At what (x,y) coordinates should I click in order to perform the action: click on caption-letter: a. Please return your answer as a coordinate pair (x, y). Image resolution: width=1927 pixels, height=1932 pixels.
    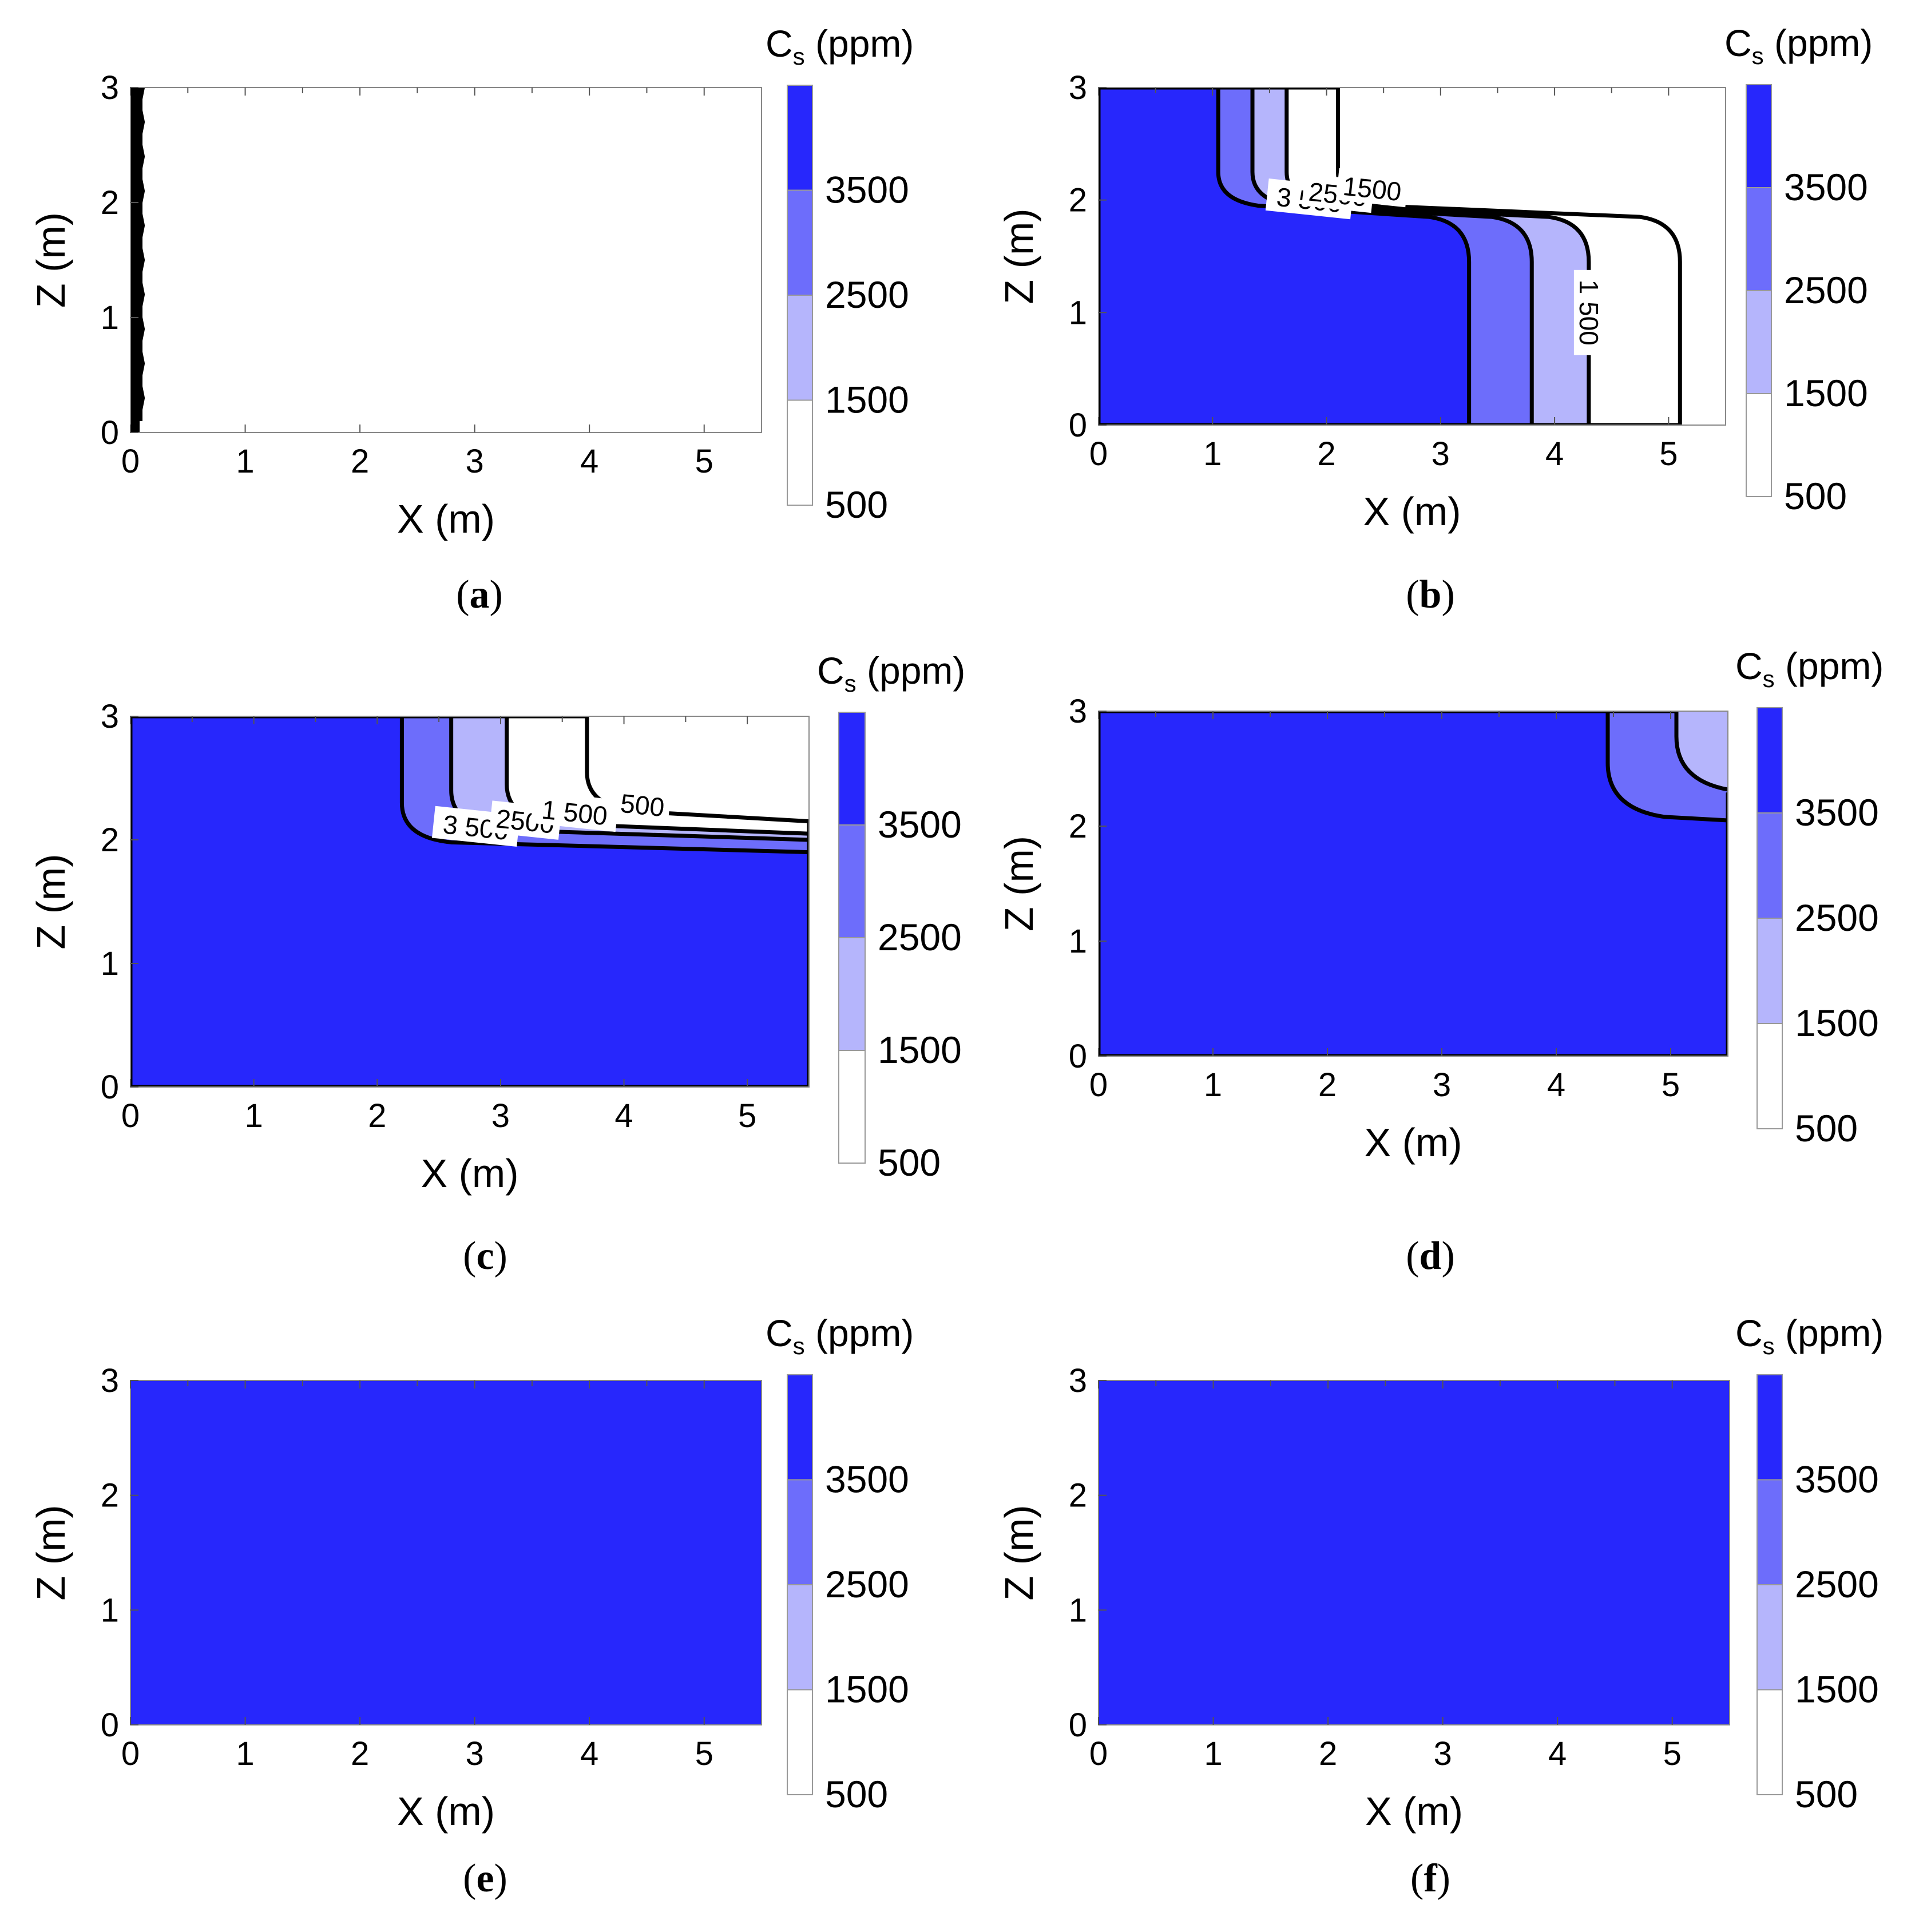
    Looking at the image, I should click on (480, 595).